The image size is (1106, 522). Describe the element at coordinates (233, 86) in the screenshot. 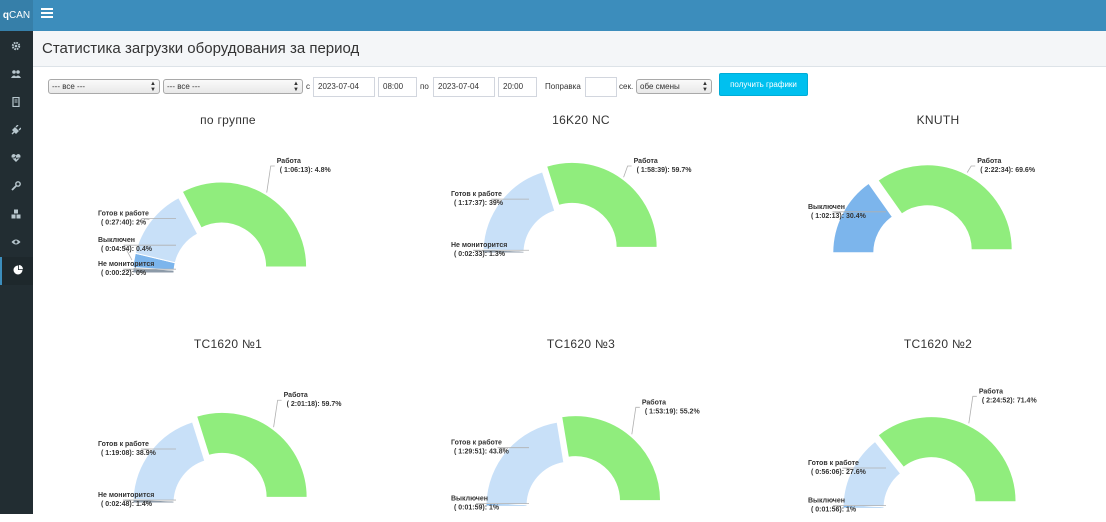

I see `machine-select: --- все --- ▲ ▼` at that location.